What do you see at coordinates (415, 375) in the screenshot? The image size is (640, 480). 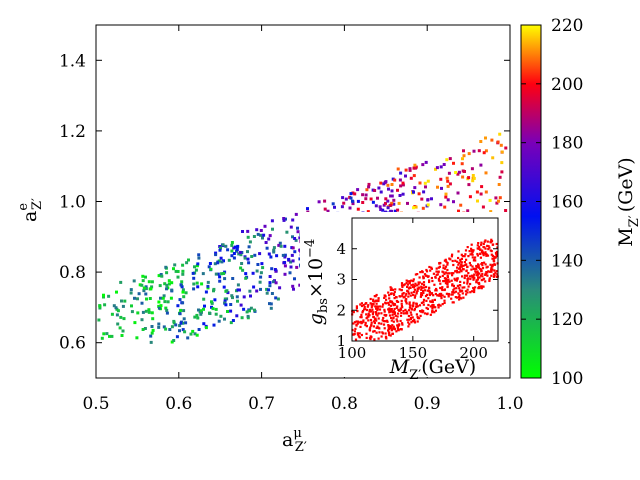 I see `inset-x-title-sub: Z′` at bounding box center [415, 375].